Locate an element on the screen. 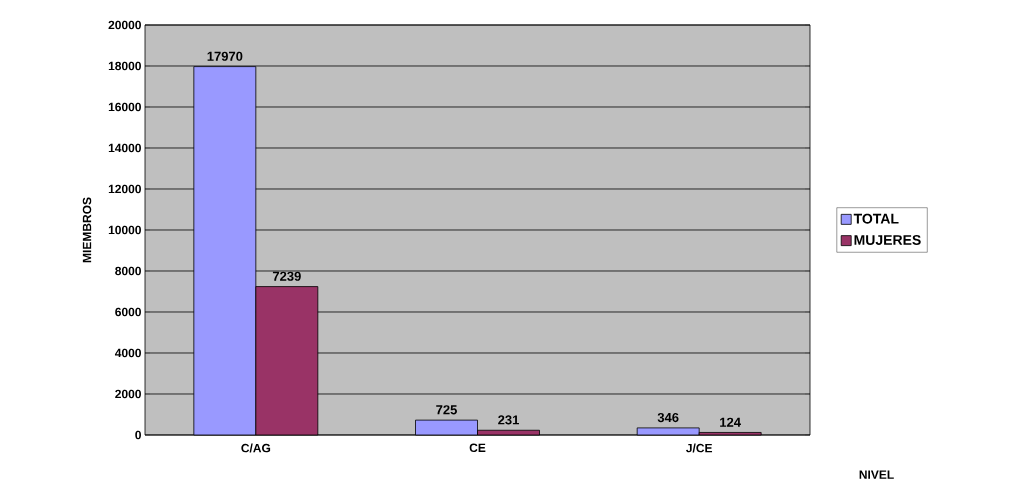  x-tick-label: J/CE is located at coordinates (699, 448).